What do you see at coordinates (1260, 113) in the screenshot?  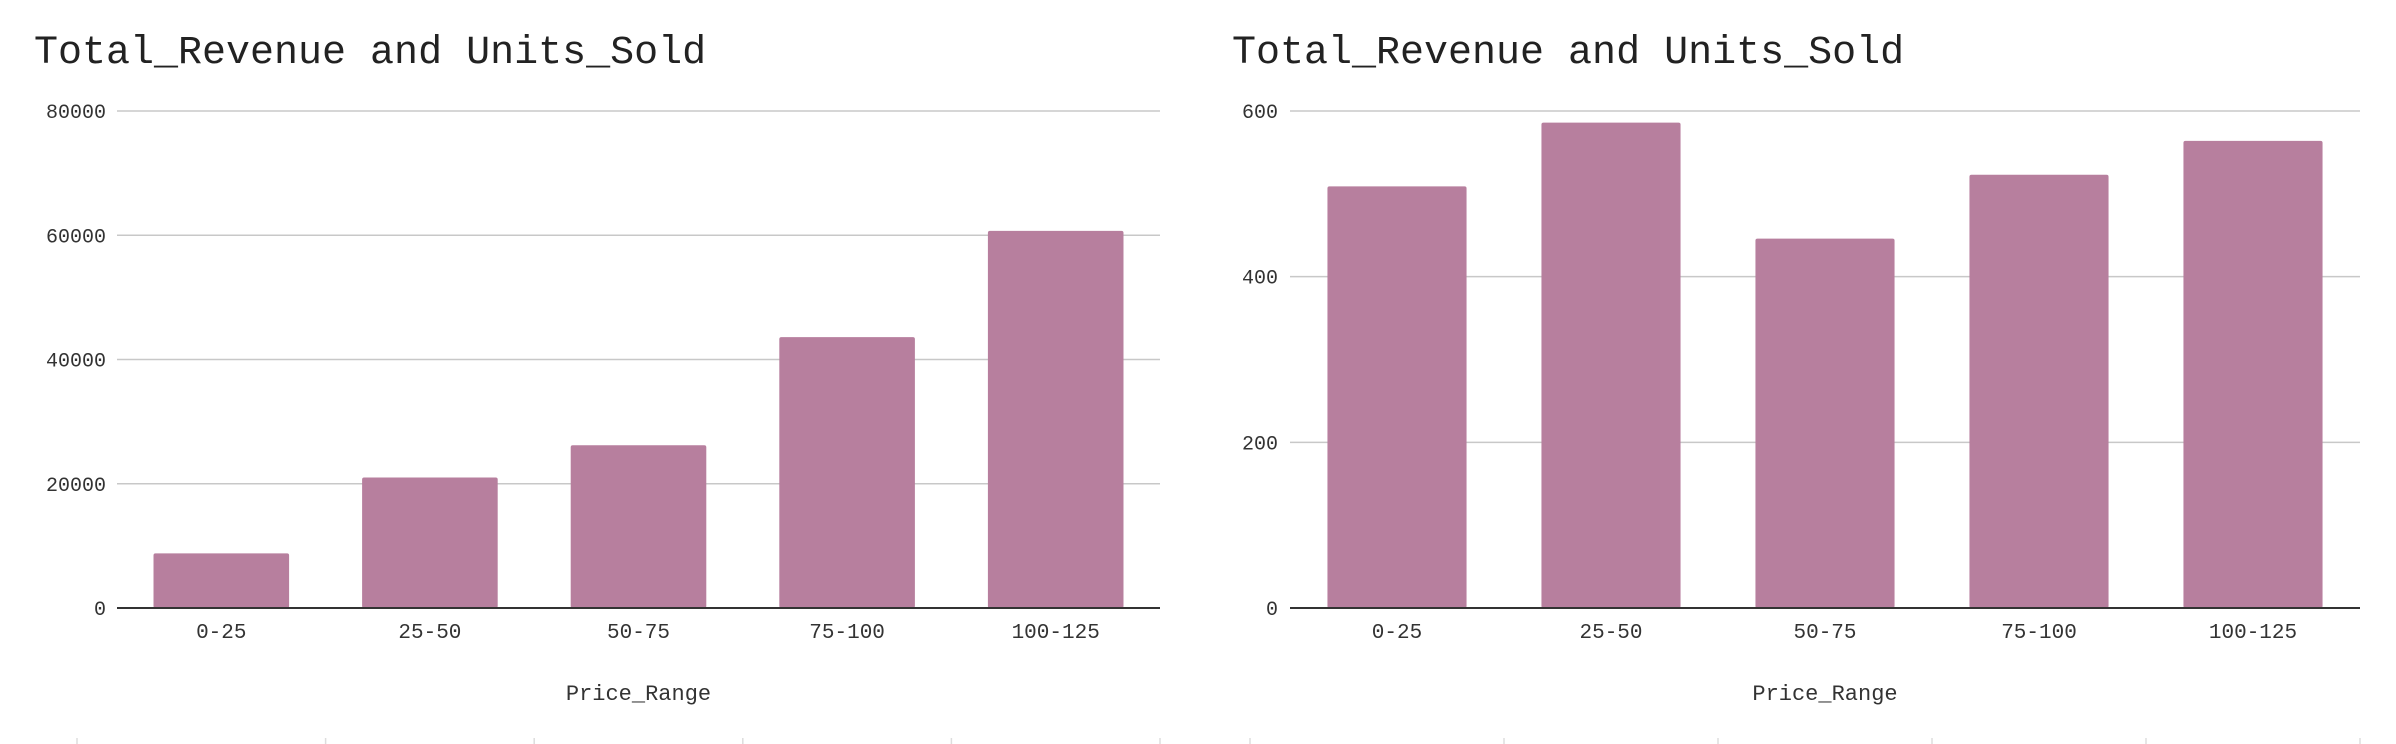 I see `y-tick-label: 600` at bounding box center [1260, 113].